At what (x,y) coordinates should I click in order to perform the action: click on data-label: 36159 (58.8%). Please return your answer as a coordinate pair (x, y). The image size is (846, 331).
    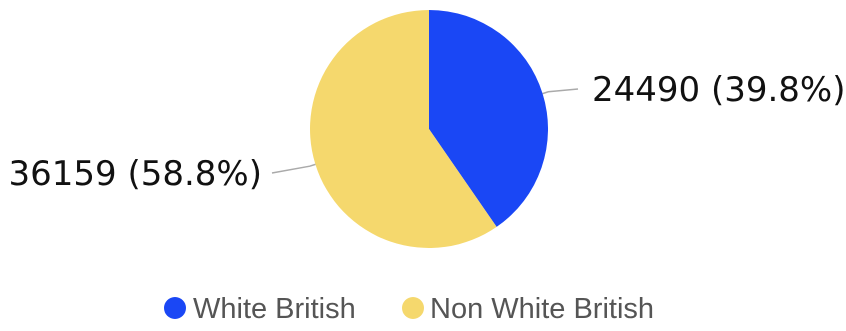
    Looking at the image, I should click on (135, 174).